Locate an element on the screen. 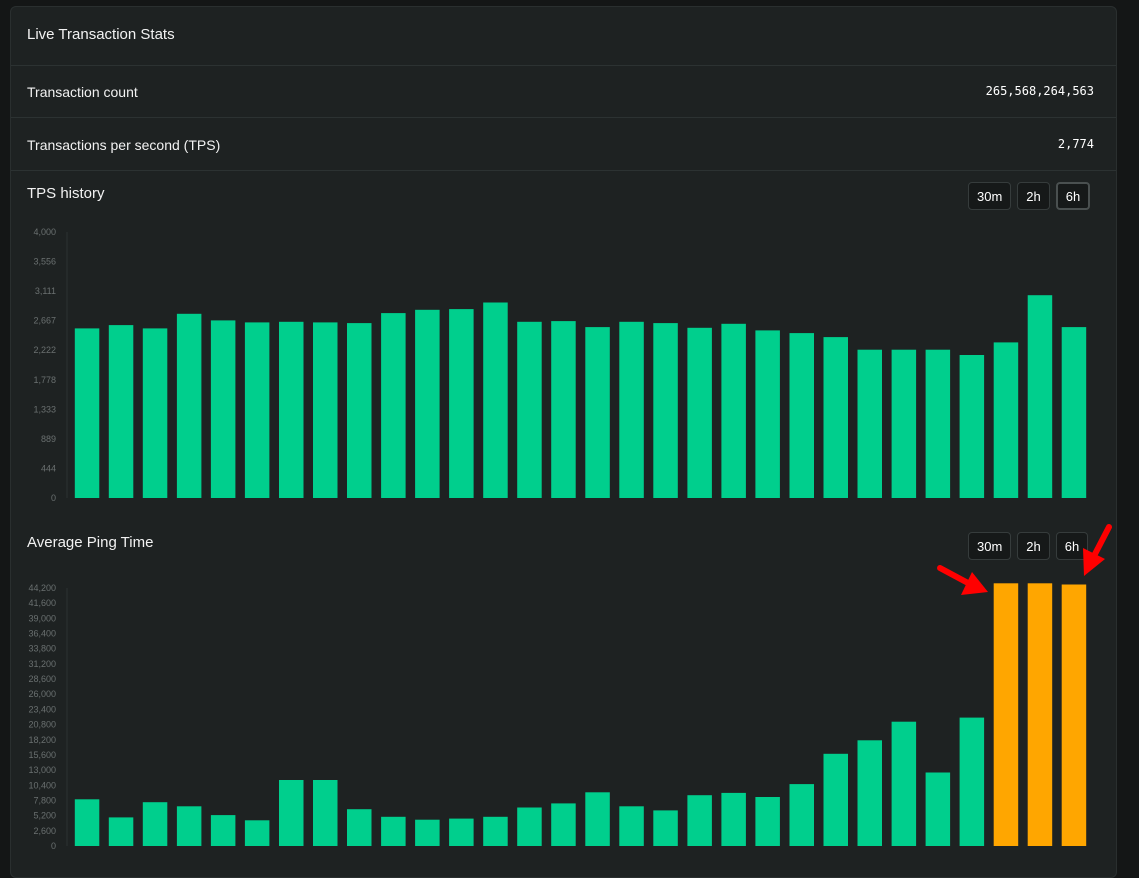  card-title: Live Transaction Stats is located at coordinates (101, 34).